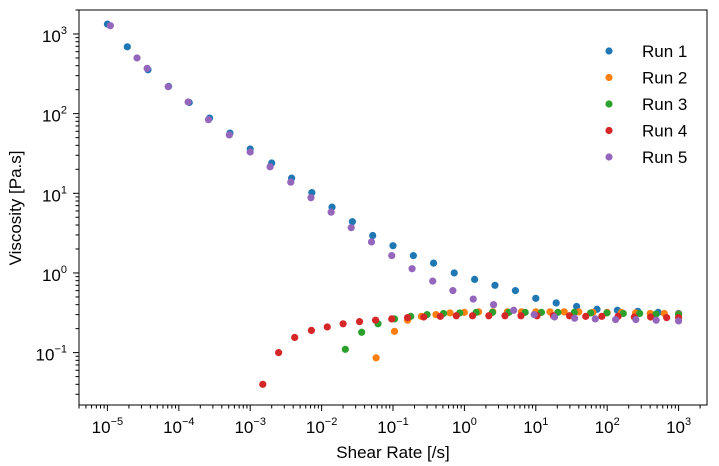  I want to click on x-tick-label: 10³, so click(678, 426).